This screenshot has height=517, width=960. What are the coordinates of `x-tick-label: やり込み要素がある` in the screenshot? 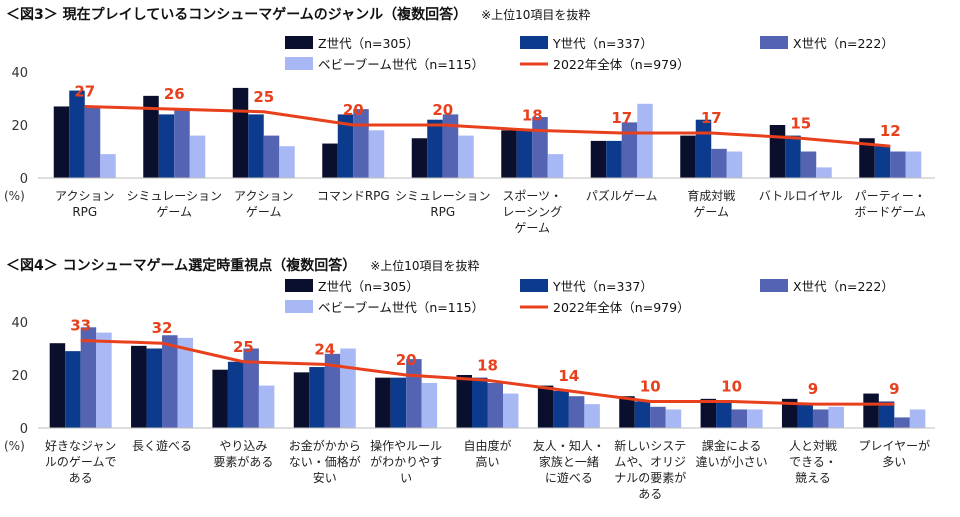 It's located at (243, 454).